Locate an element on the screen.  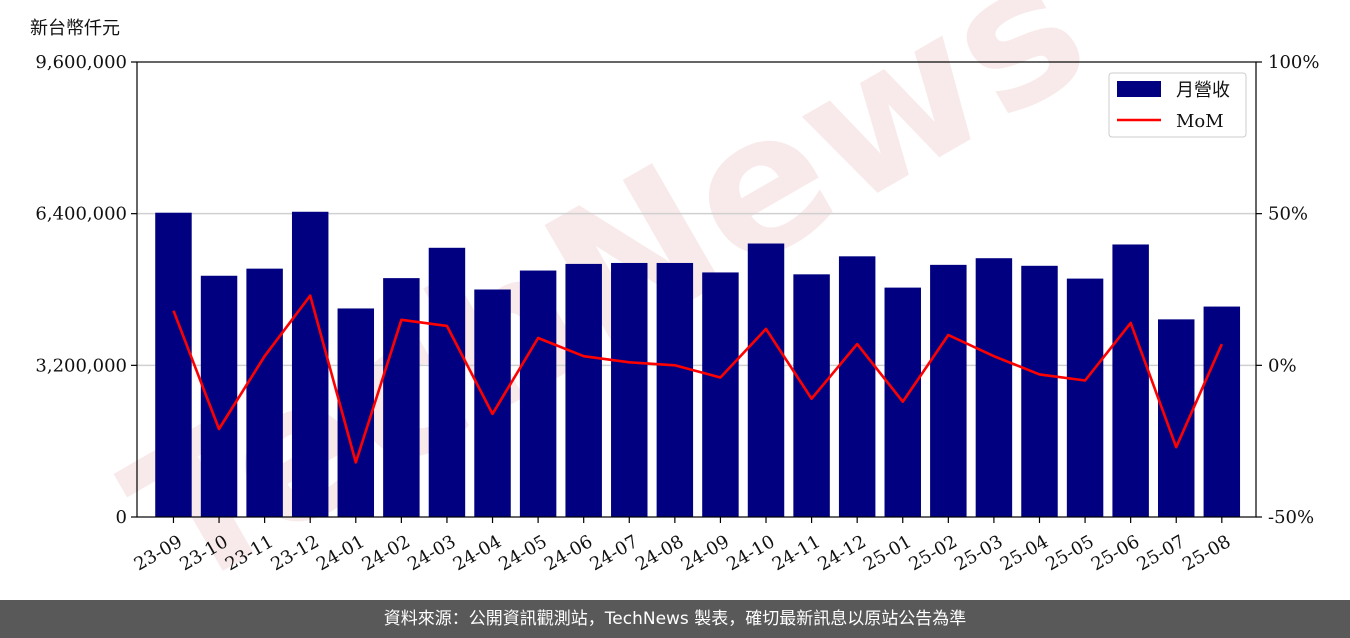
x-tick-label: 24-03 is located at coordinates (431, 553).